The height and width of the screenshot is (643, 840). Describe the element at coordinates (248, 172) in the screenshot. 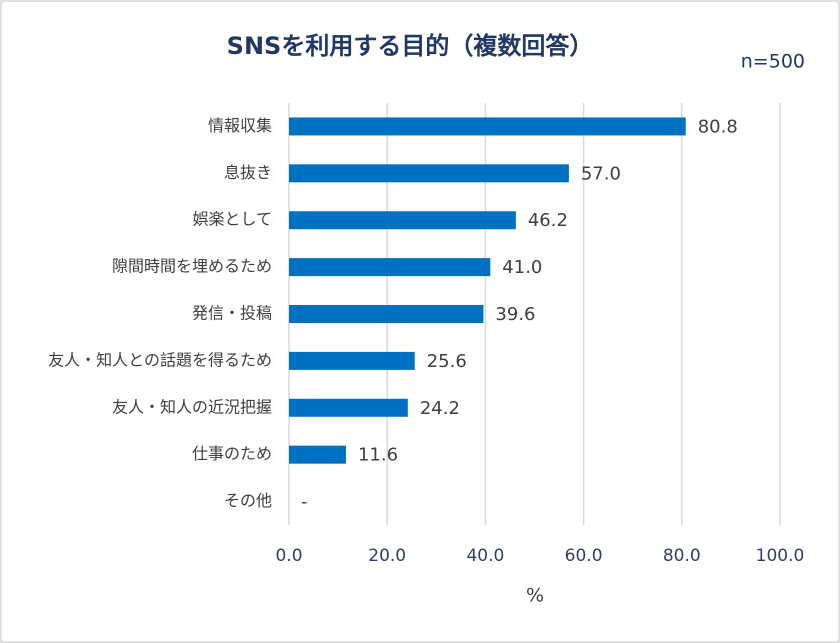

I see `y-tick-label: 息抜き` at that location.